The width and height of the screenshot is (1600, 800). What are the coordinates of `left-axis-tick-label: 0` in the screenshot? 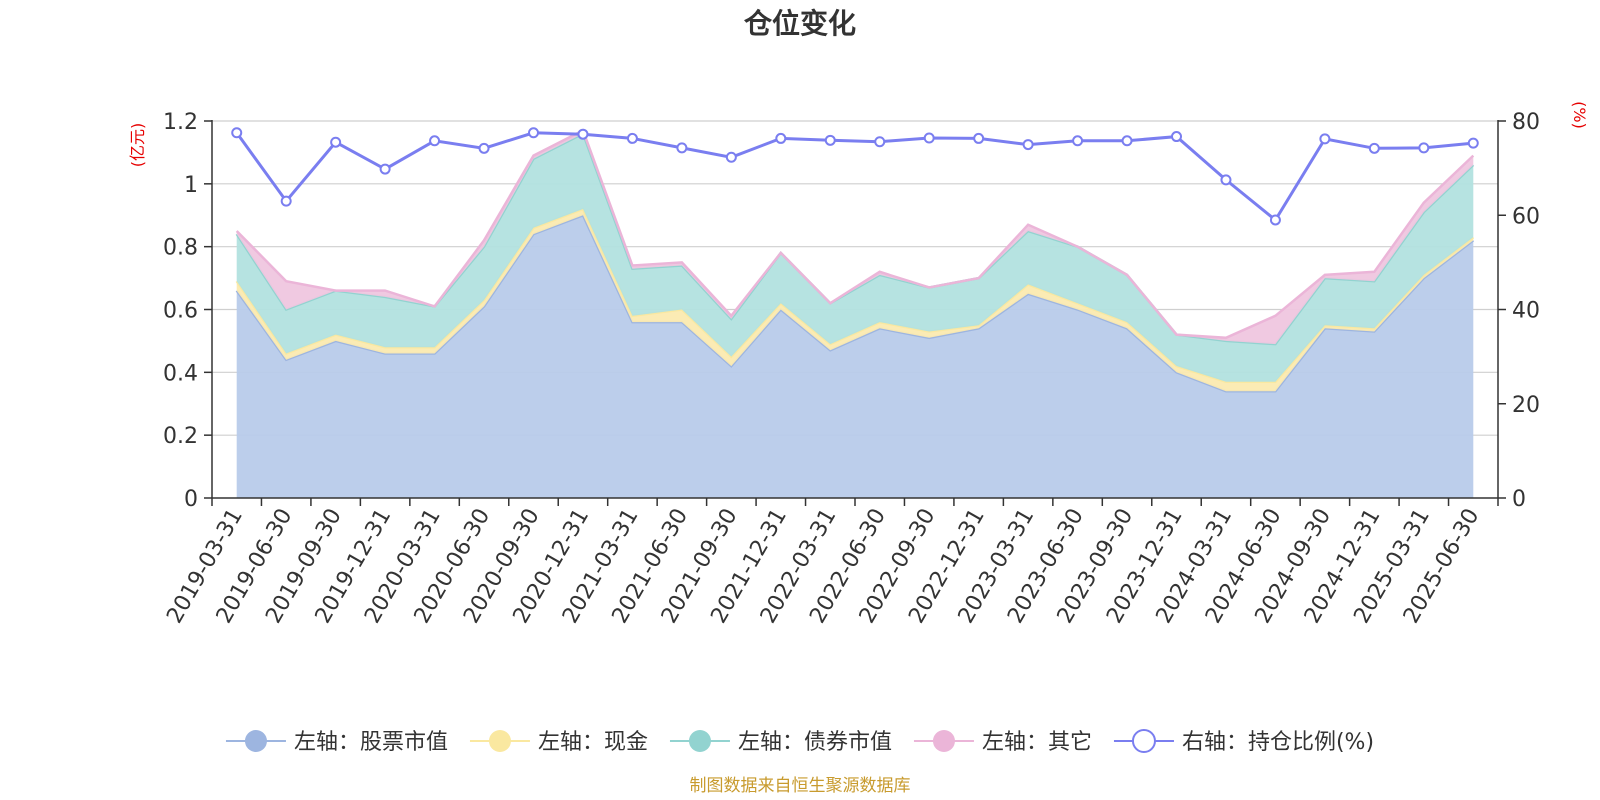 It's located at (191, 499).